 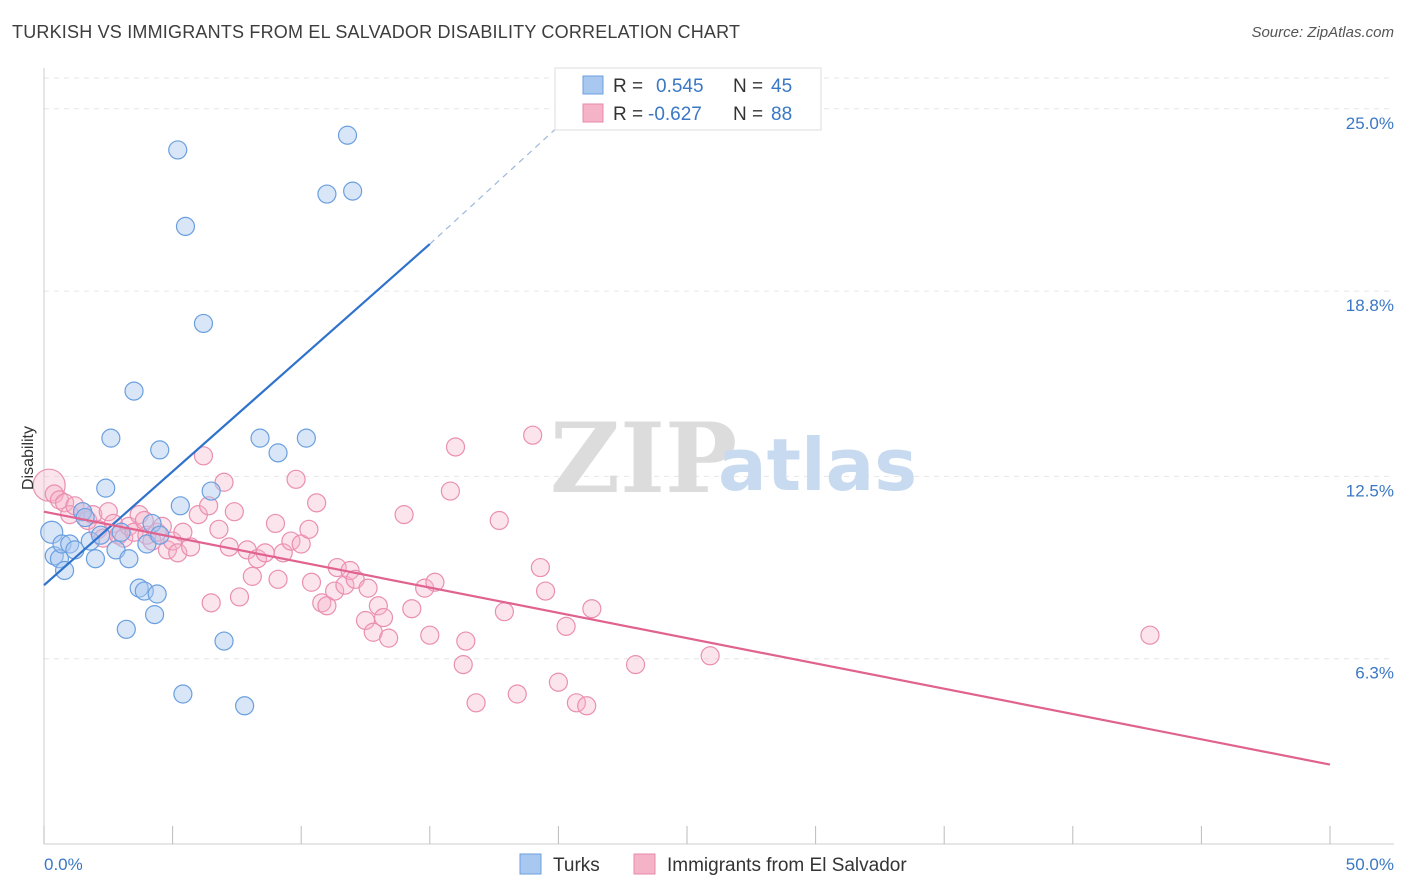 What do you see at coordinates (28, 458) in the screenshot?
I see `y-axis-label: Disability` at bounding box center [28, 458].